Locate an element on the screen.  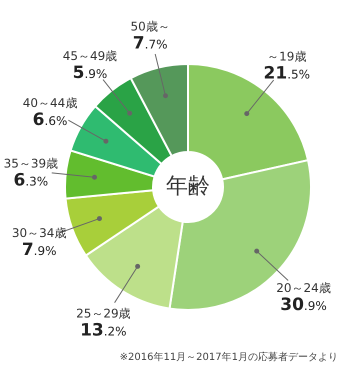
slice-label: 35～39歳 is located at coordinates (31, 163).